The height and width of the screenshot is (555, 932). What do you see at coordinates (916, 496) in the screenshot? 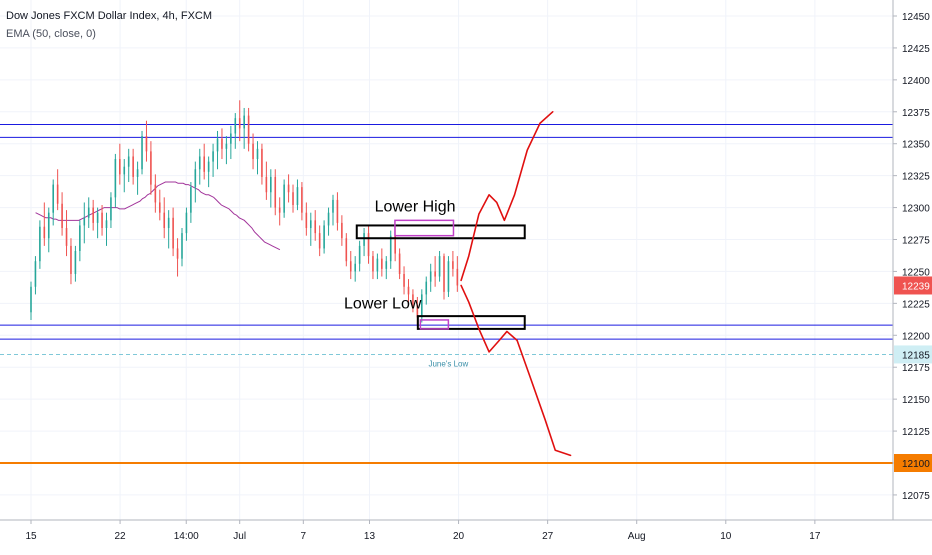
I see `price-tick-label: 12075` at bounding box center [916, 496].